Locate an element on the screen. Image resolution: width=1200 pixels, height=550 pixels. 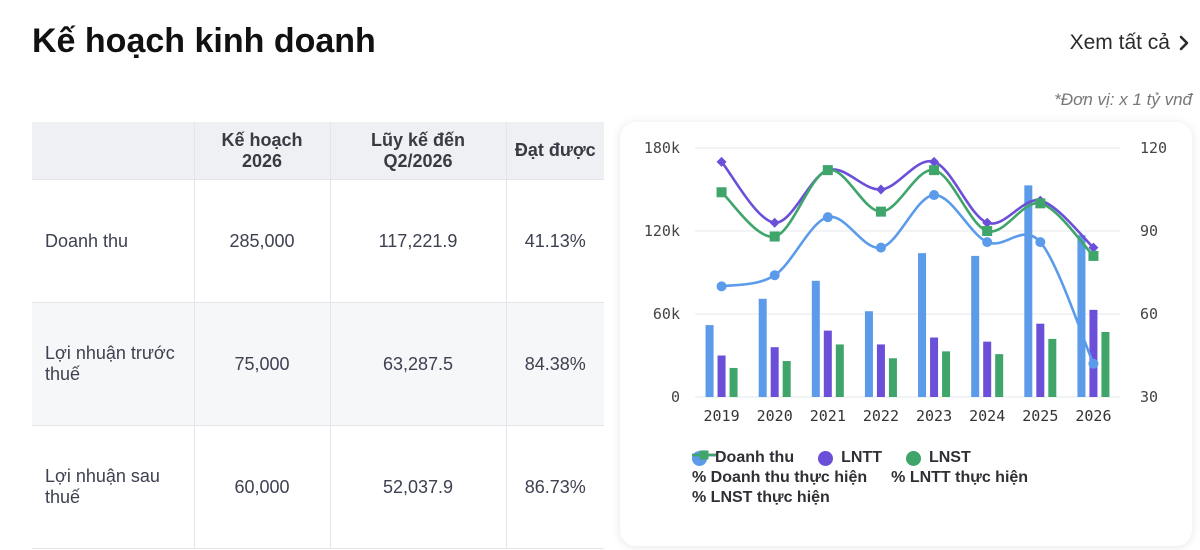
x-axis-tick: 2025 is located at coordinates (1040, 416).